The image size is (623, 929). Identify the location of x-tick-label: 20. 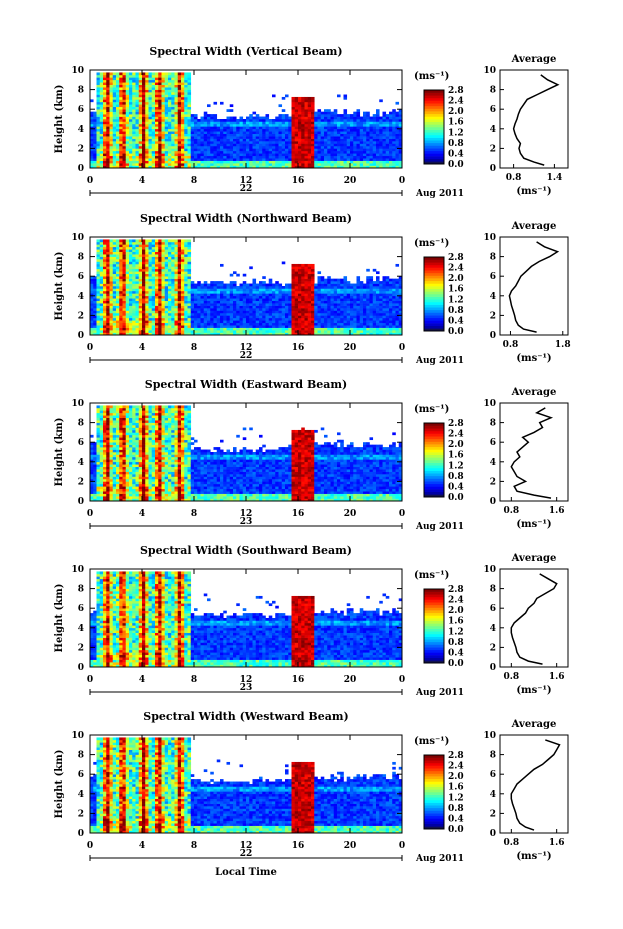
(350, 181).